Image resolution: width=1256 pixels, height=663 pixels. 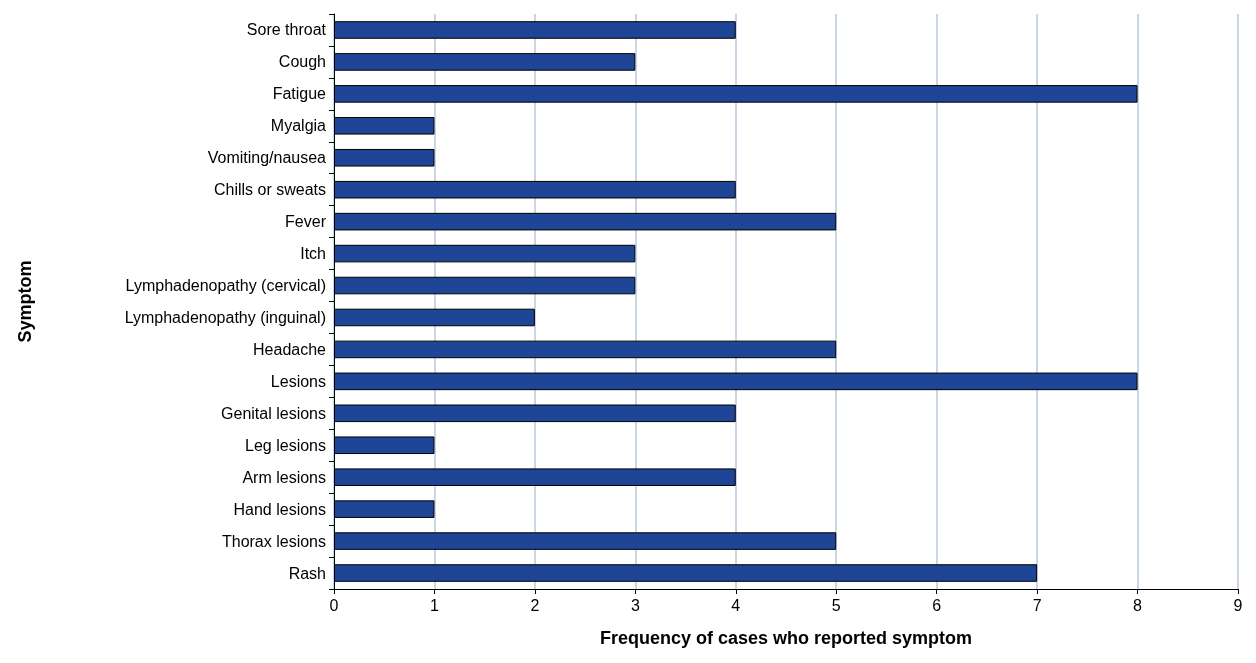 What do you see at coordinates (1037, 605) in the screenshot?
I see `x-tick-label: 7` at bounding box center [1037, 605].